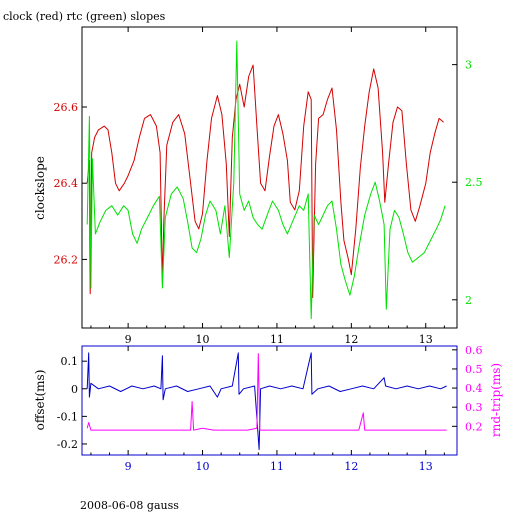  I want to click on top-y-tick-label: 26.2, so click(66, 259).